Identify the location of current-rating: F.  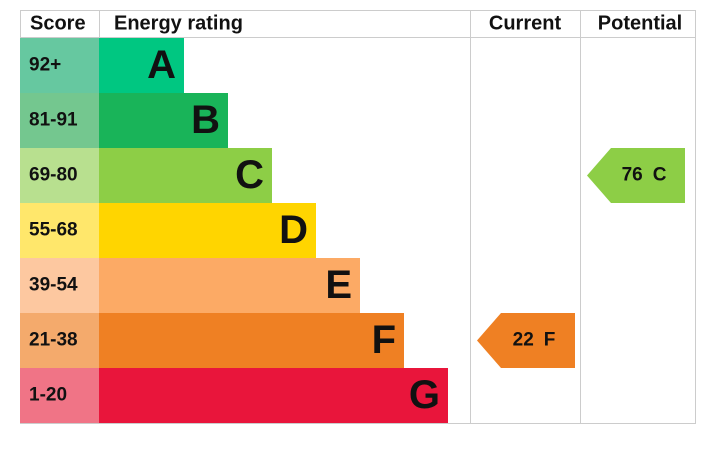
(550, 340).